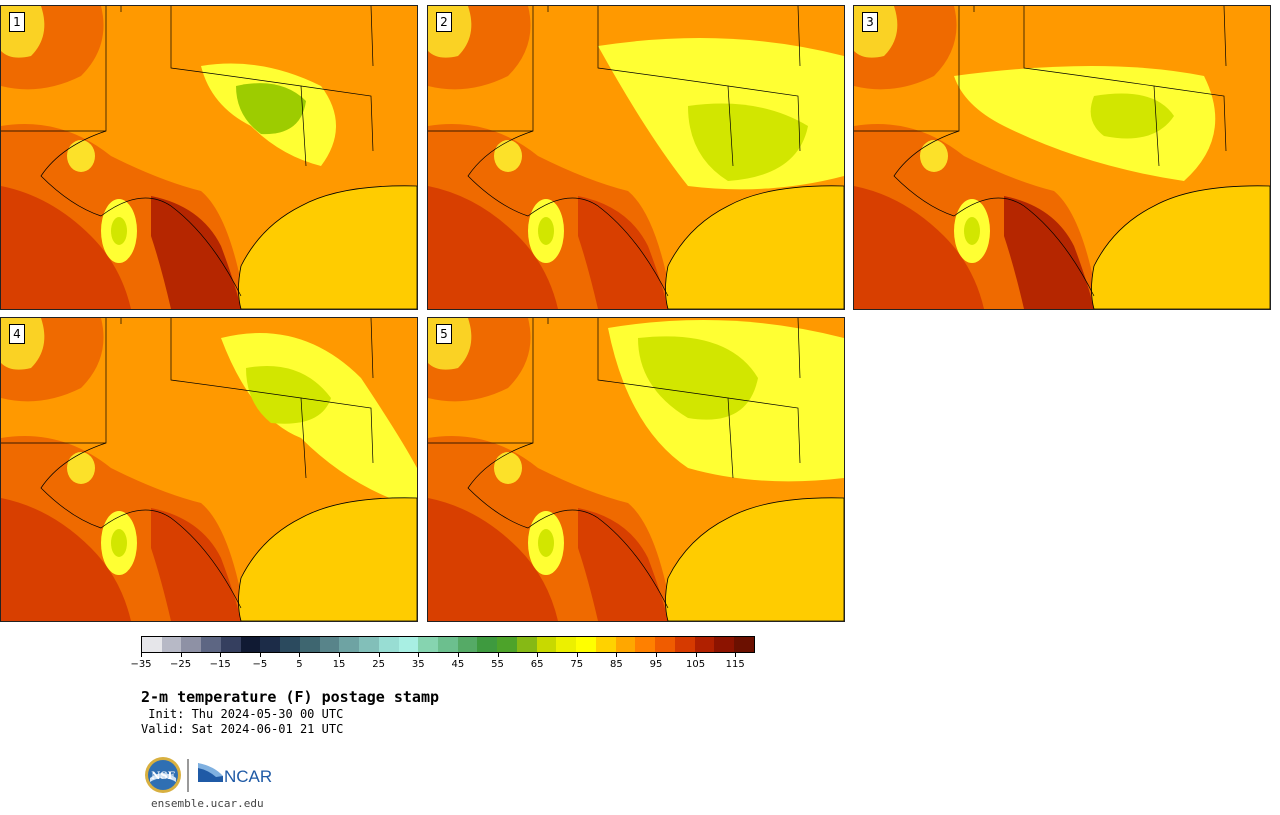  What do you see at coordinates (181, 664) in the screenshot?
I see `colorbar-tick-label: −25` at bounding box center [181, 664].